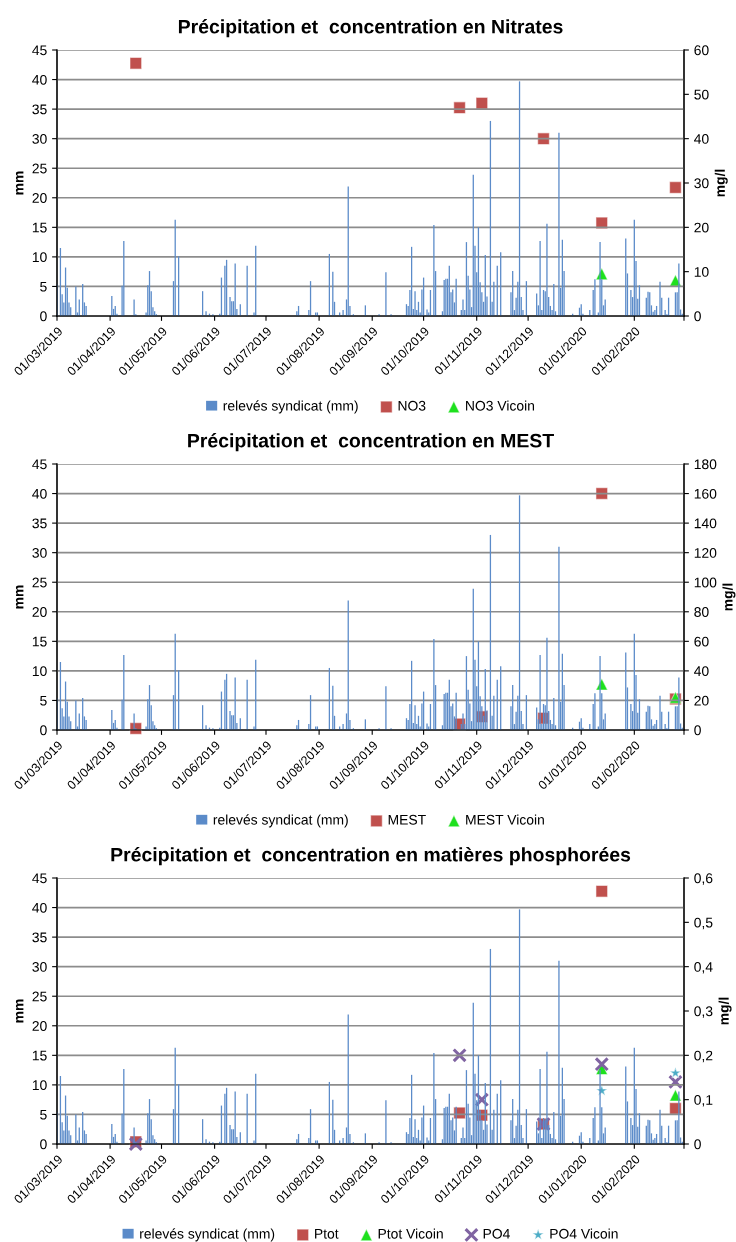 Image resolution: width=736 pixels, height=1242 pixels. Describe the element at coordinates (701, 94) in the screenshot. I see `y2-tick-label: 50` at that location.